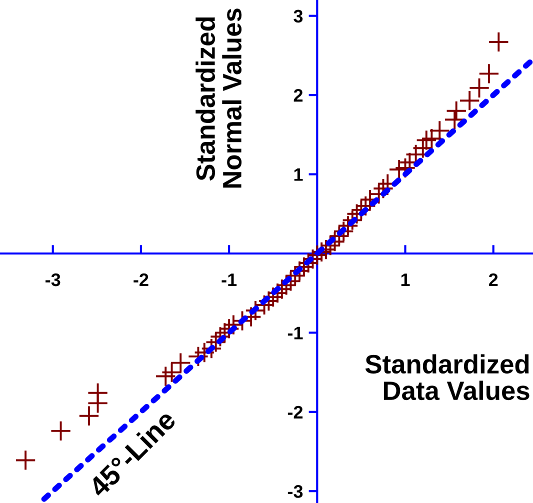 This screenshot has height=503, width=533. What do you see at coordinates (295, 412) in the screenshot?
I see `y-tick-label: -2` at bounding box center [295, 412].